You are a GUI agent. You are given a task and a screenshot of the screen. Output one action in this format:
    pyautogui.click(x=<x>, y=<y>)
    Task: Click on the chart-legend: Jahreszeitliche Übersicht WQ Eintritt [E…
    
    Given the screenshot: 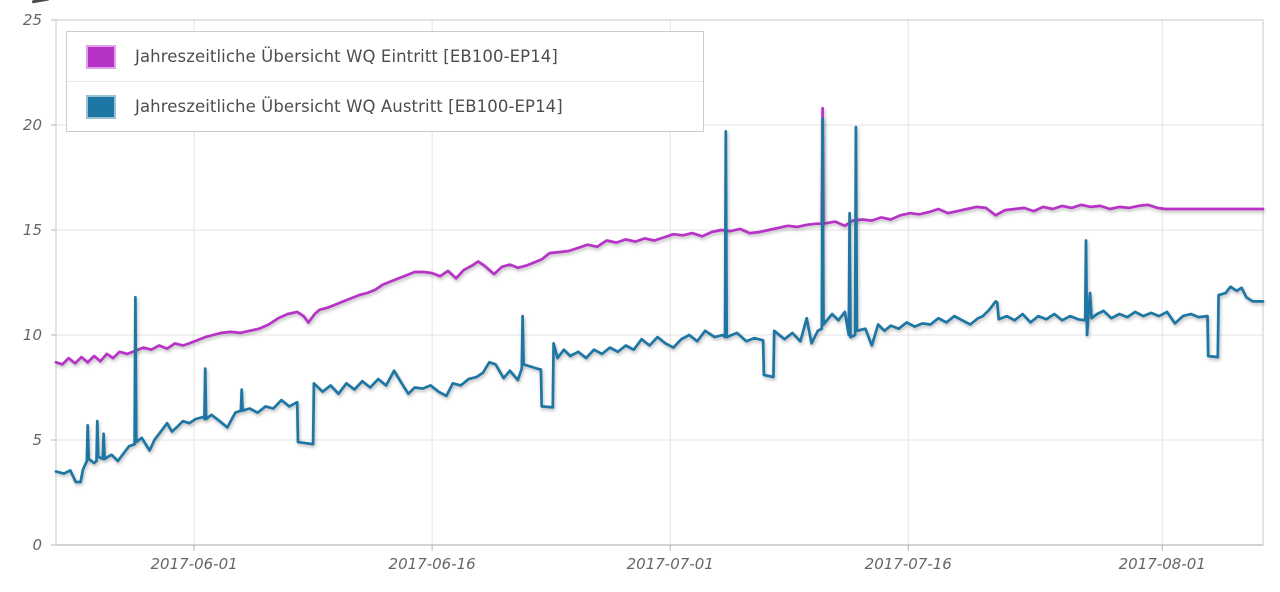 What is the action you would take?
    pyautogui.click(x=385, y=81)
    